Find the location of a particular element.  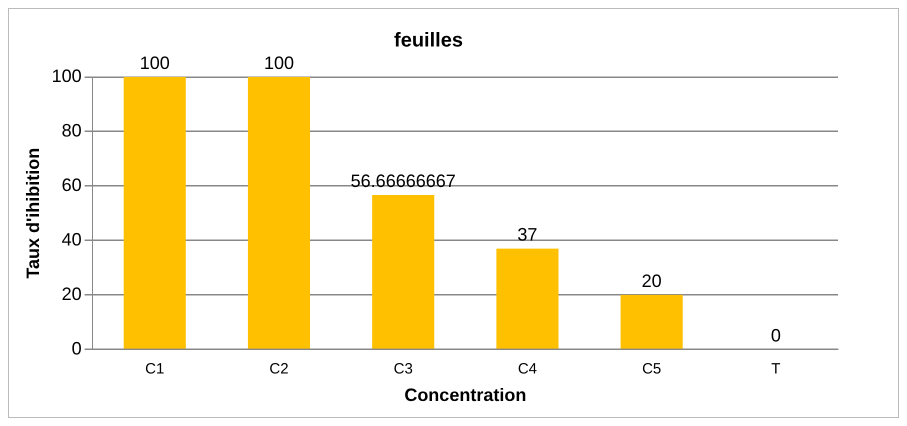

y-tick-label: 60 is located at coordinates (72, 184).